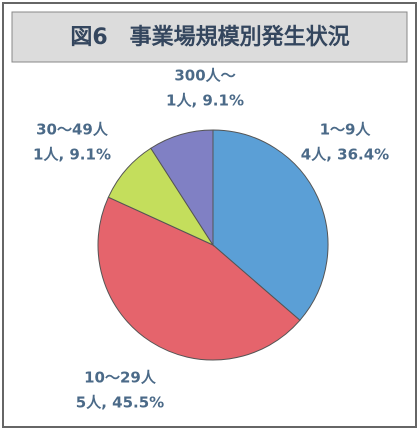 This screenshot has width=419, height=430. What do you see at coordinates (345, 155) in the screenshot?
I see `value-label: 4人, 36.4%` at bounding box center [345, 155].